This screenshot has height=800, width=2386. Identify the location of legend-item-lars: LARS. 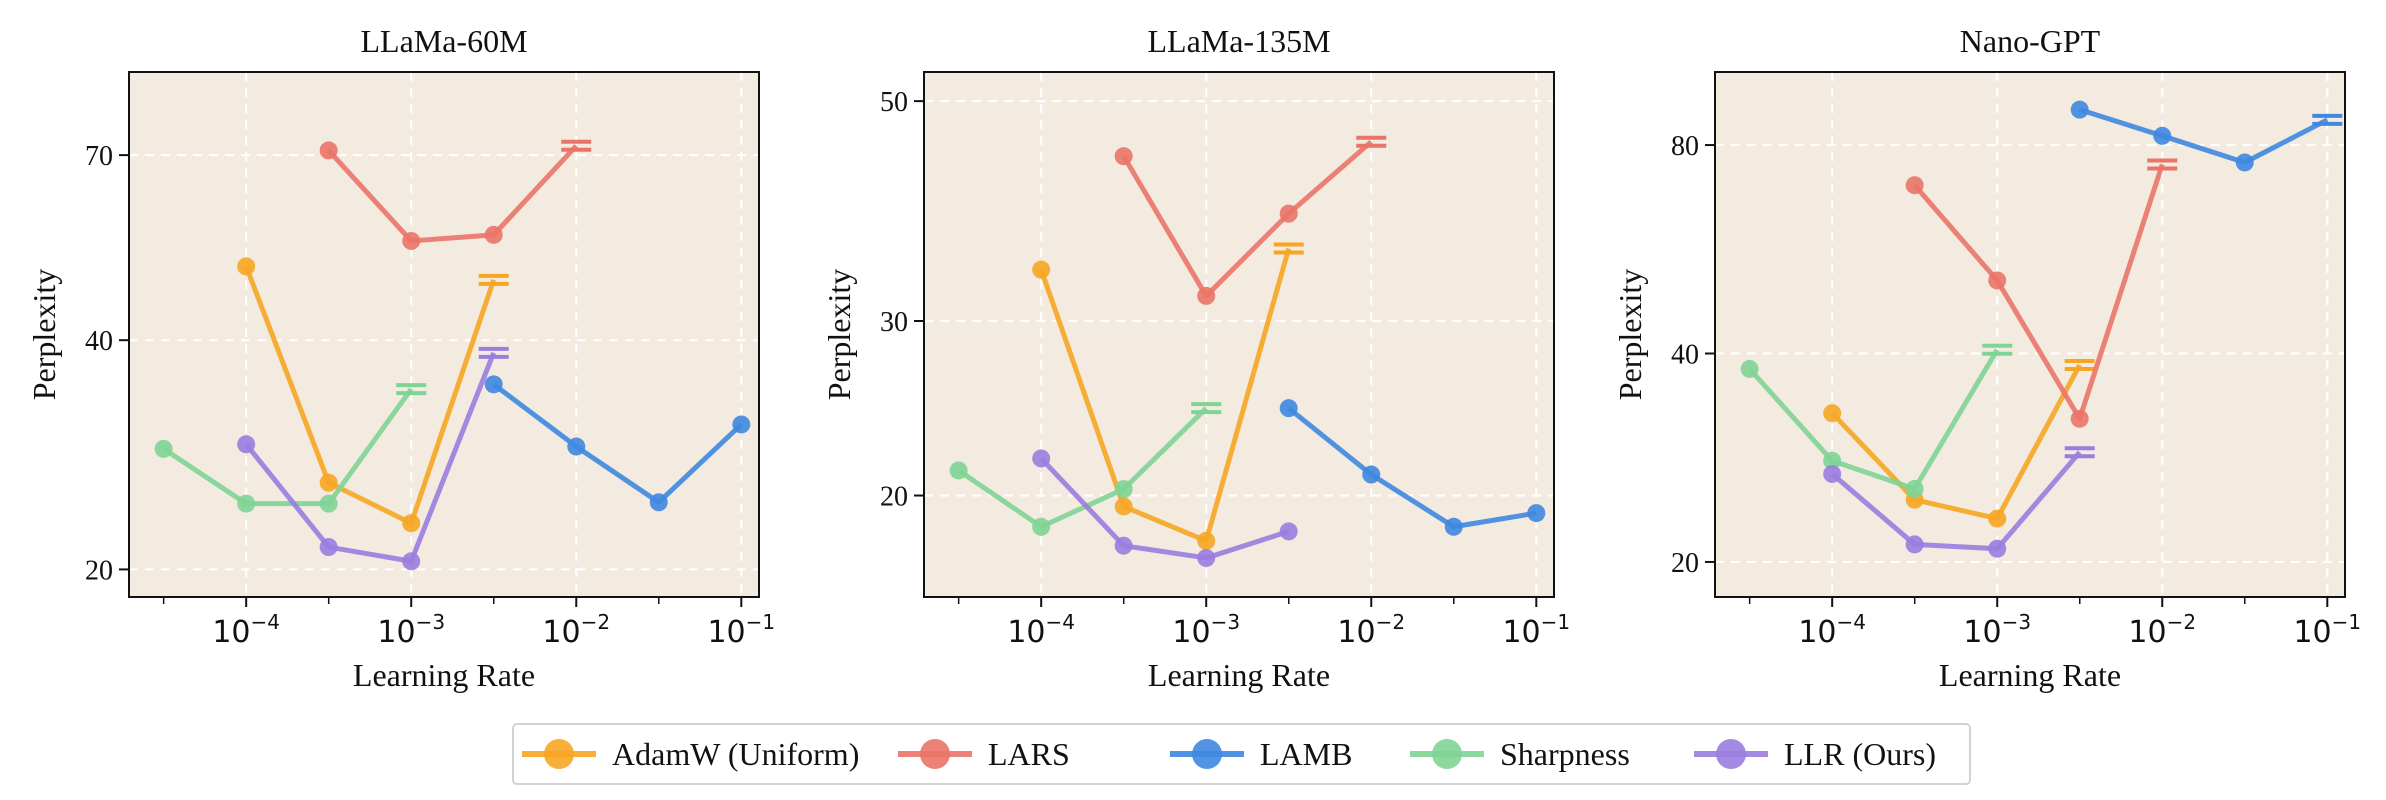
(984, 754).